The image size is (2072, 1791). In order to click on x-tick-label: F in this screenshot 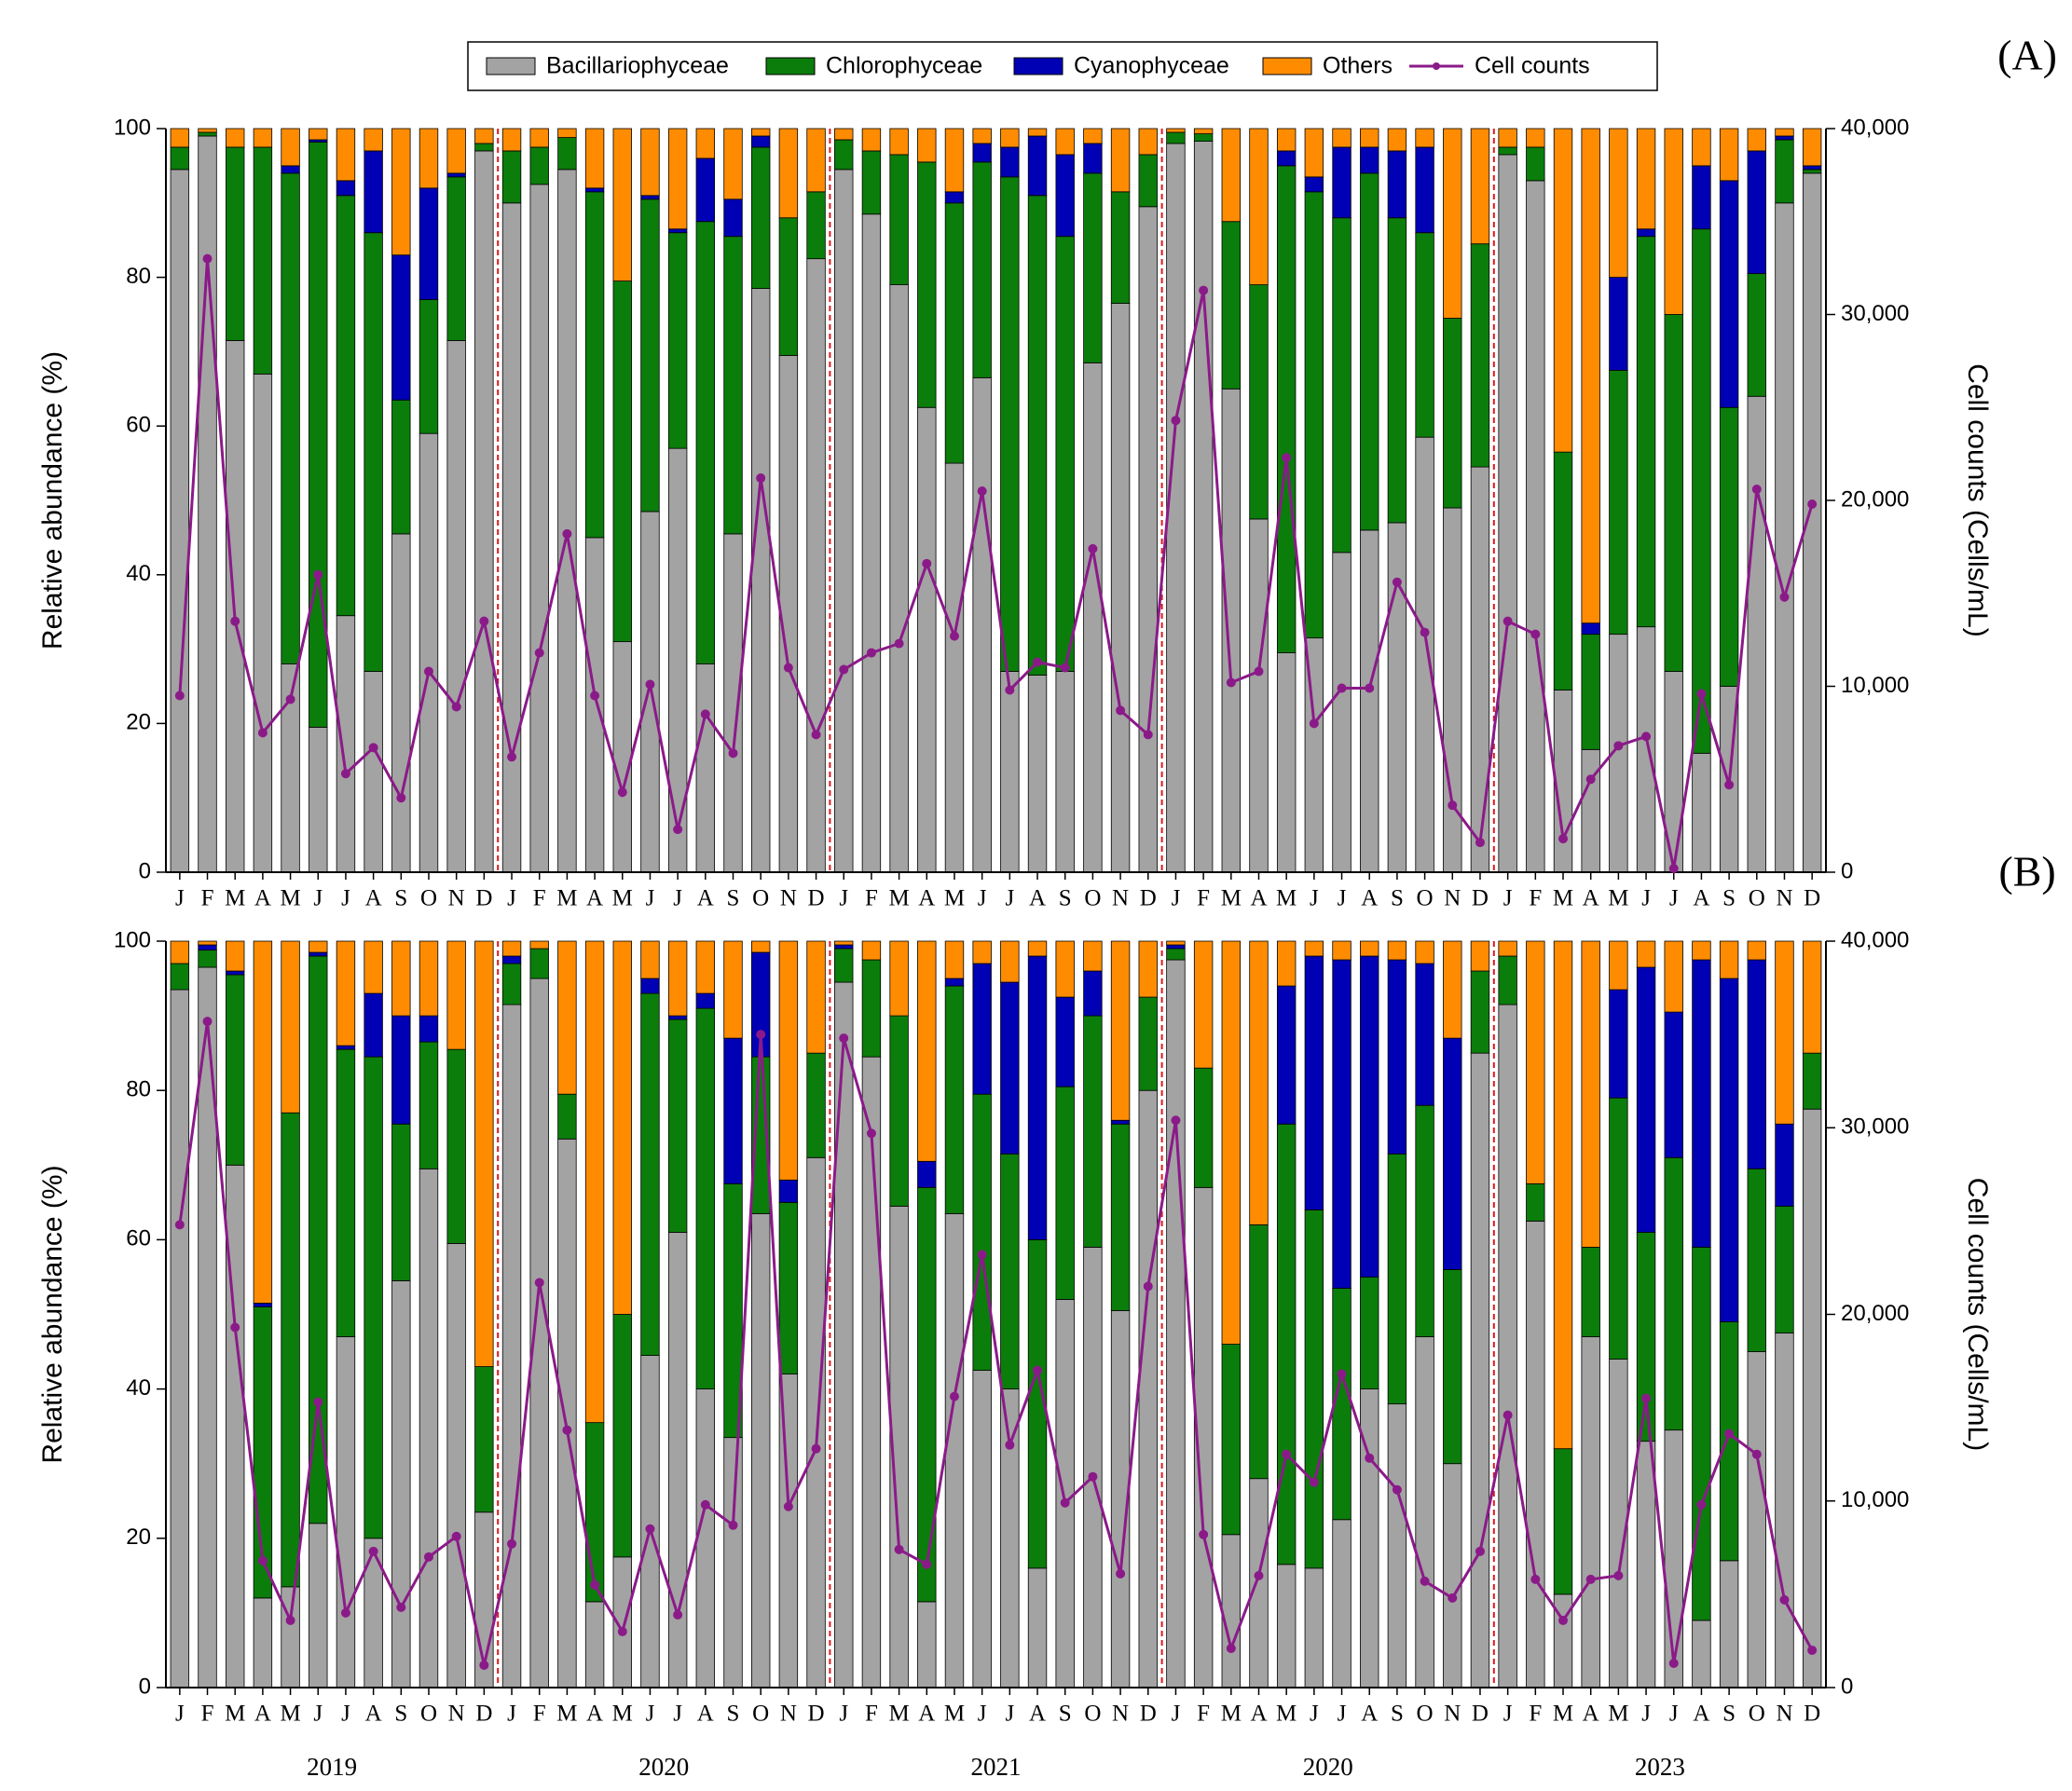, I will do `click(207, 1714)`.